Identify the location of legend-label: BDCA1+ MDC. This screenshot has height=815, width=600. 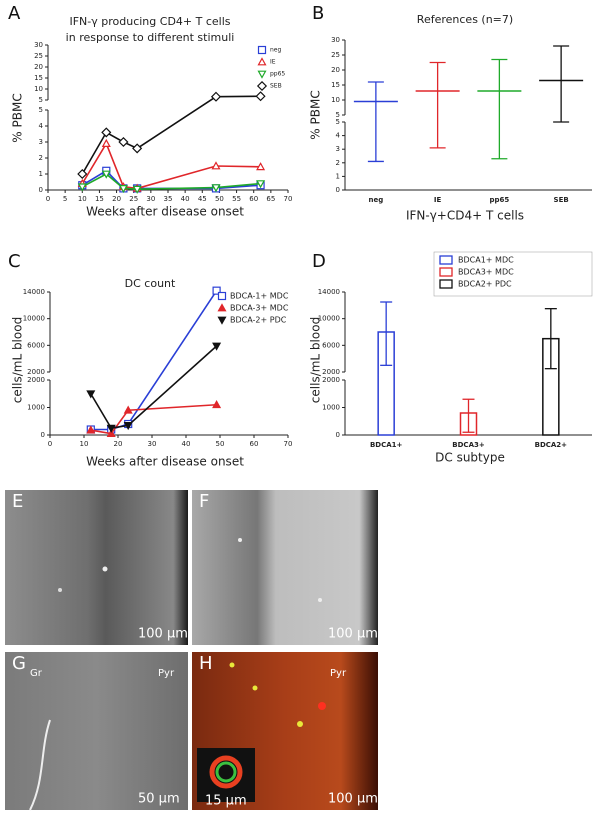
(486, 260).